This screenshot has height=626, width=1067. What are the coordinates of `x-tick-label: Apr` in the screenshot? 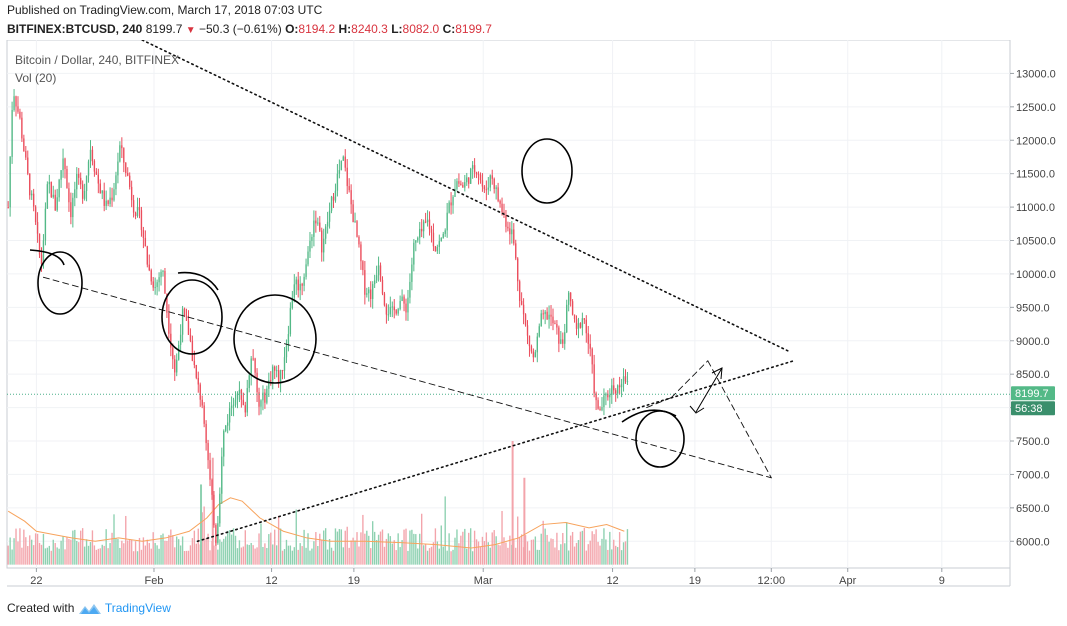 It's located at (847, 581).